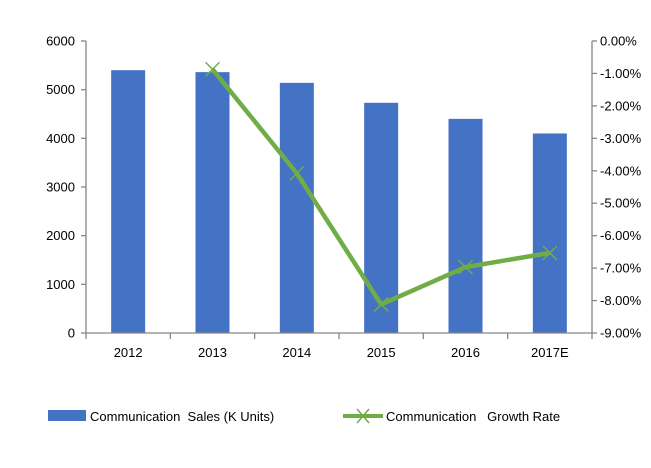 This screenshot has width=651, height=468. Describe the element at coordinates (621, 203) in the screenshot. I see `right-tick-label: -5.00%` at that location.